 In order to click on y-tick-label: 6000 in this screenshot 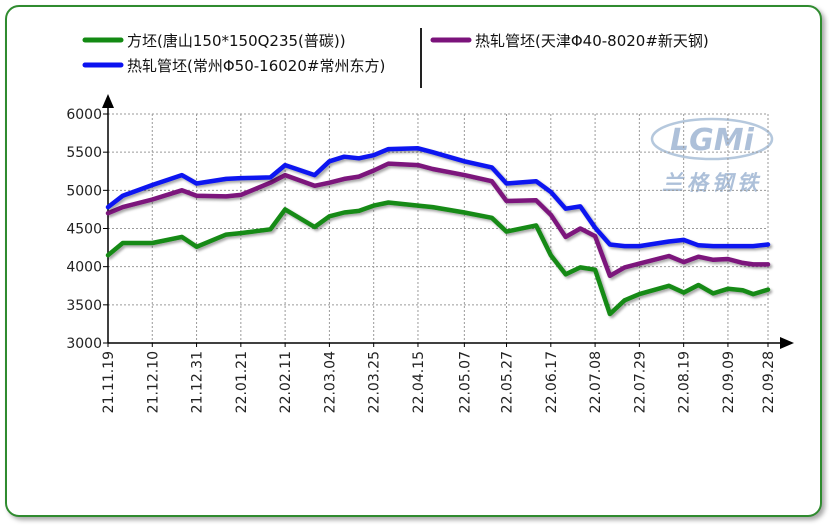, I will do `click(84, 115)`.